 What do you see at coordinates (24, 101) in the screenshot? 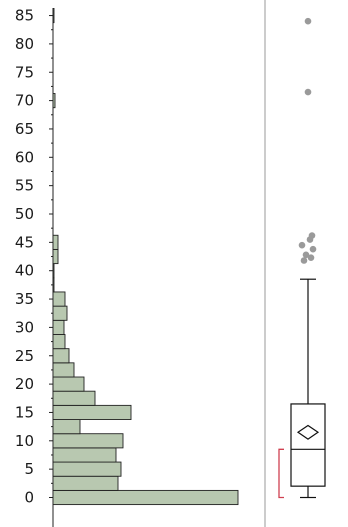
I see `y-tick-label: 70` at bounding box center [24, 101].